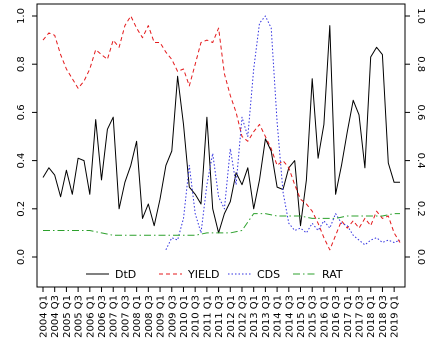 The height and width of the screenshot is (348, 427). What do you see at coordinates (420, 112) in the screenshot?
I see `right-y-tick-label: 0.6` at bounding box center [420, 112].